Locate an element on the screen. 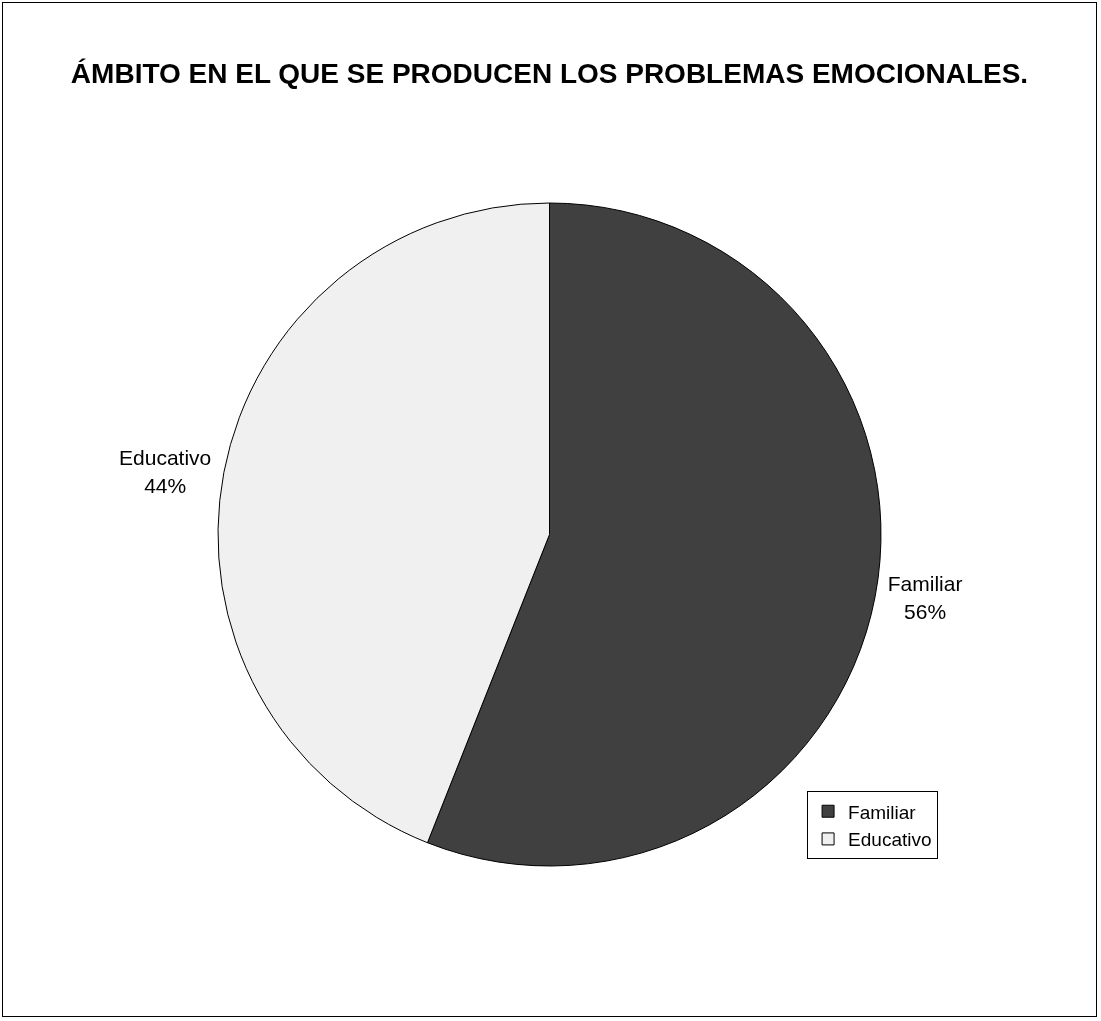  legend-label: Familiar is located at coordinates (882, 812).